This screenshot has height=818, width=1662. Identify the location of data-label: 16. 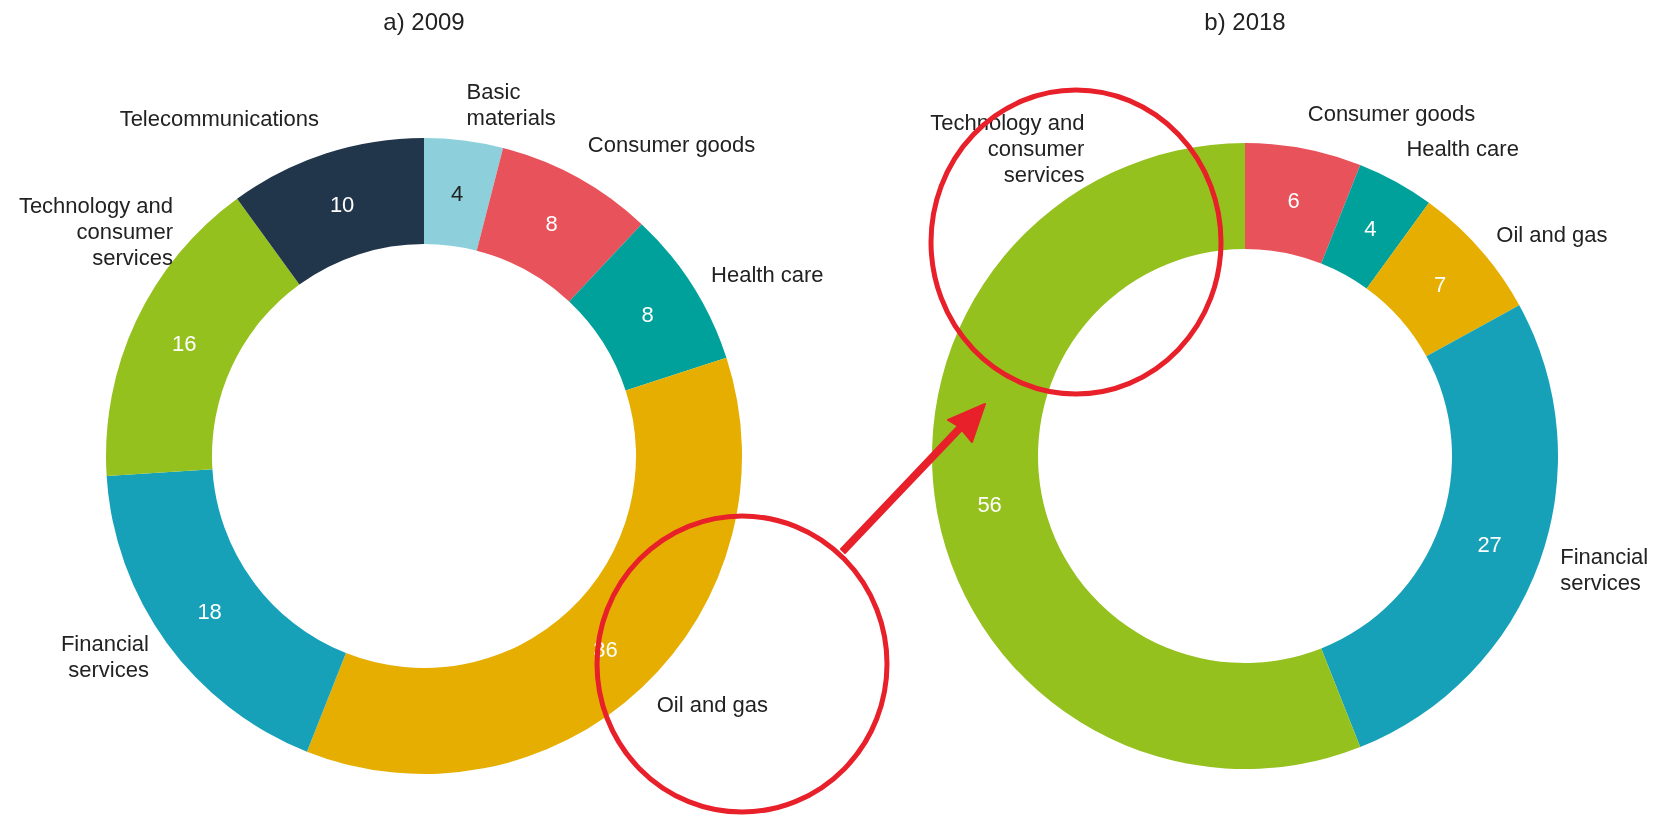
(184, 343).